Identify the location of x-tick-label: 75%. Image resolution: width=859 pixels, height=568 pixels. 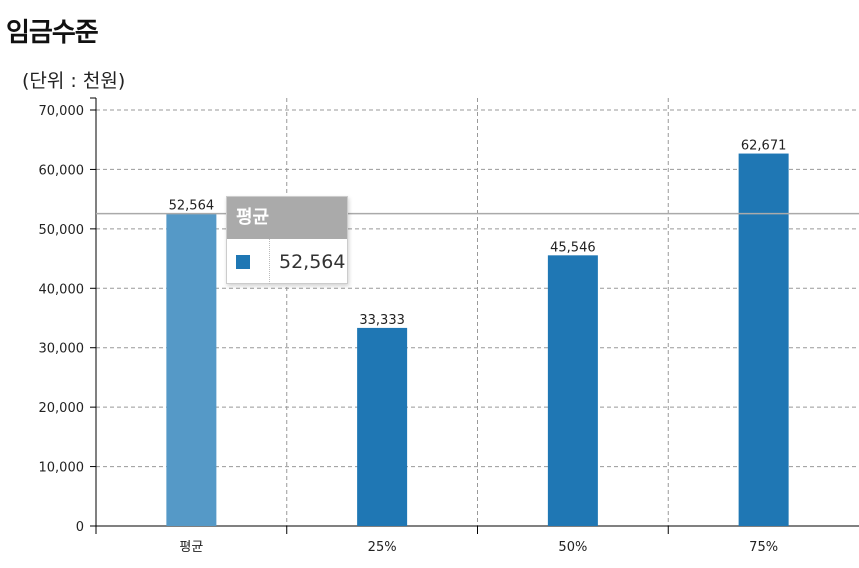
(763, 547).